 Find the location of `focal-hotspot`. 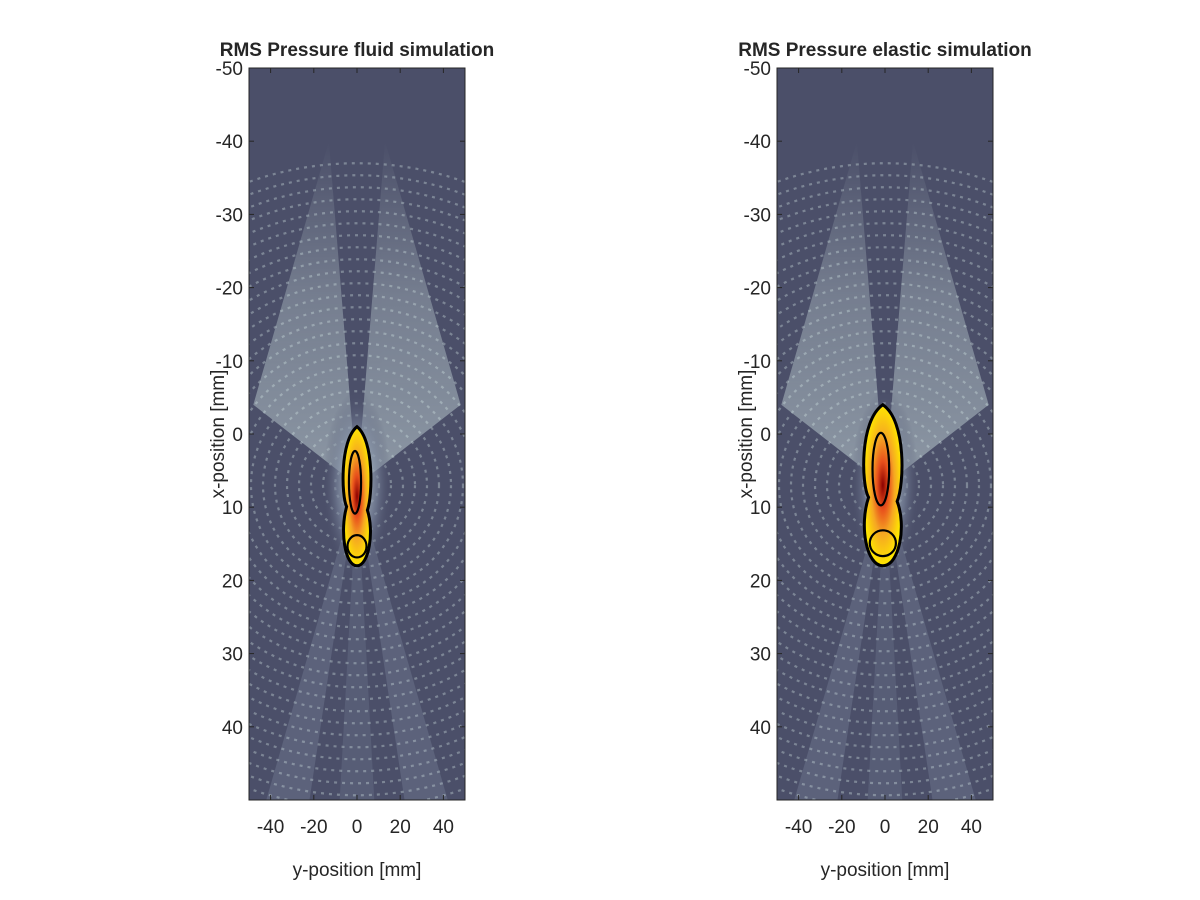

focal-hotspot is located at coordinates (883, 485).